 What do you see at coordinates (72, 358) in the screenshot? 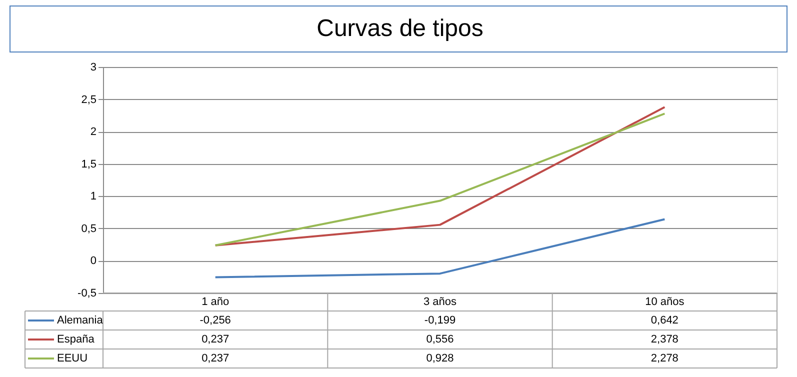
I see `legend-label: EEUU` at bounding box center [72, 358].